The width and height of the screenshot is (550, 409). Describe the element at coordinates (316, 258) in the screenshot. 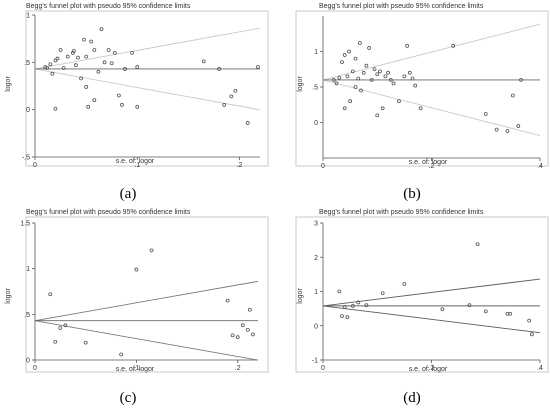

I see `y-tick-label: 2` at that location.